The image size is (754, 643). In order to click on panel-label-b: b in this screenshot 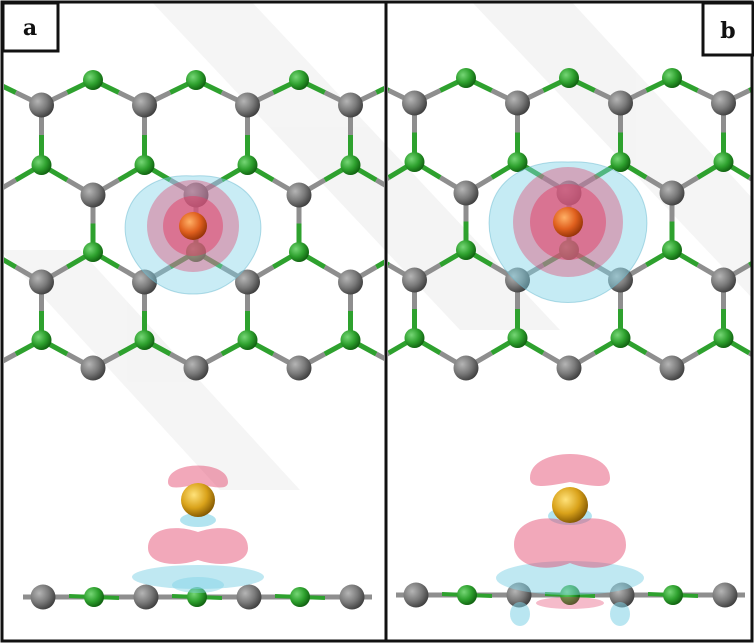, I will do `click(727, 29)`.